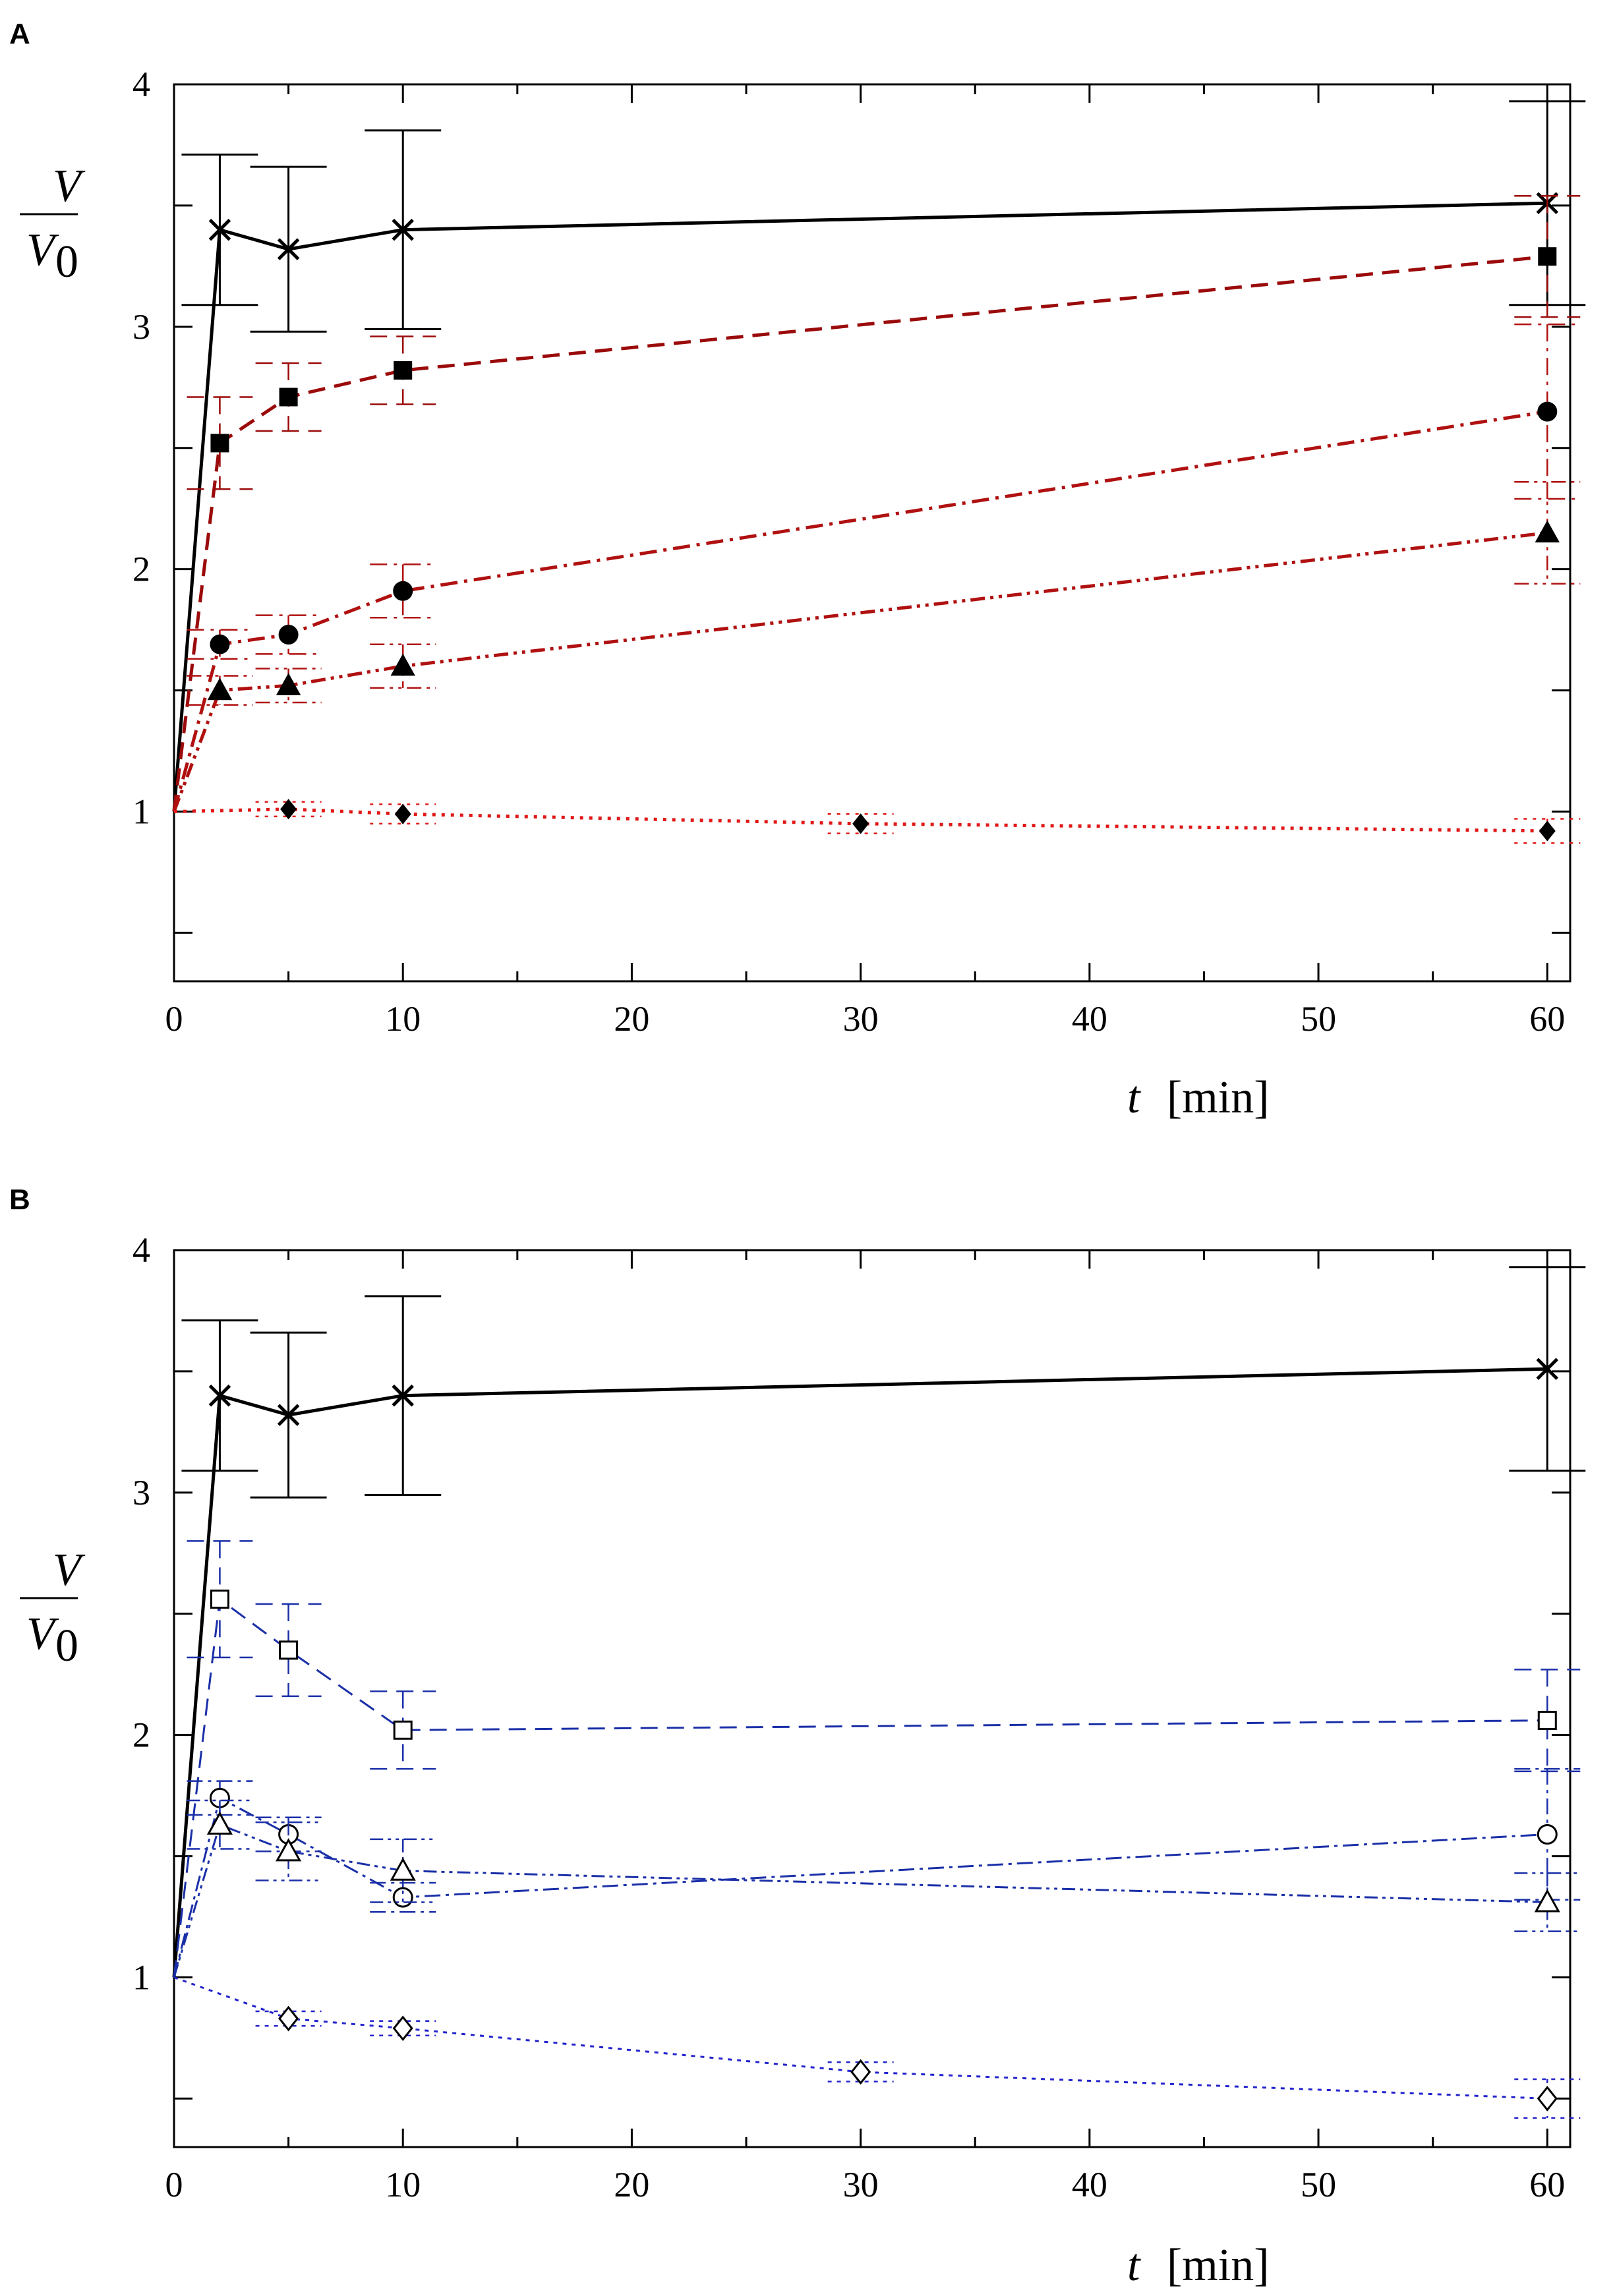 The image size is (1615, 2296). What do you see at coordinates (141, 812) in the screenshot?
I see `y-tick-label-a-0: 1` at bounding box center [141, 812].